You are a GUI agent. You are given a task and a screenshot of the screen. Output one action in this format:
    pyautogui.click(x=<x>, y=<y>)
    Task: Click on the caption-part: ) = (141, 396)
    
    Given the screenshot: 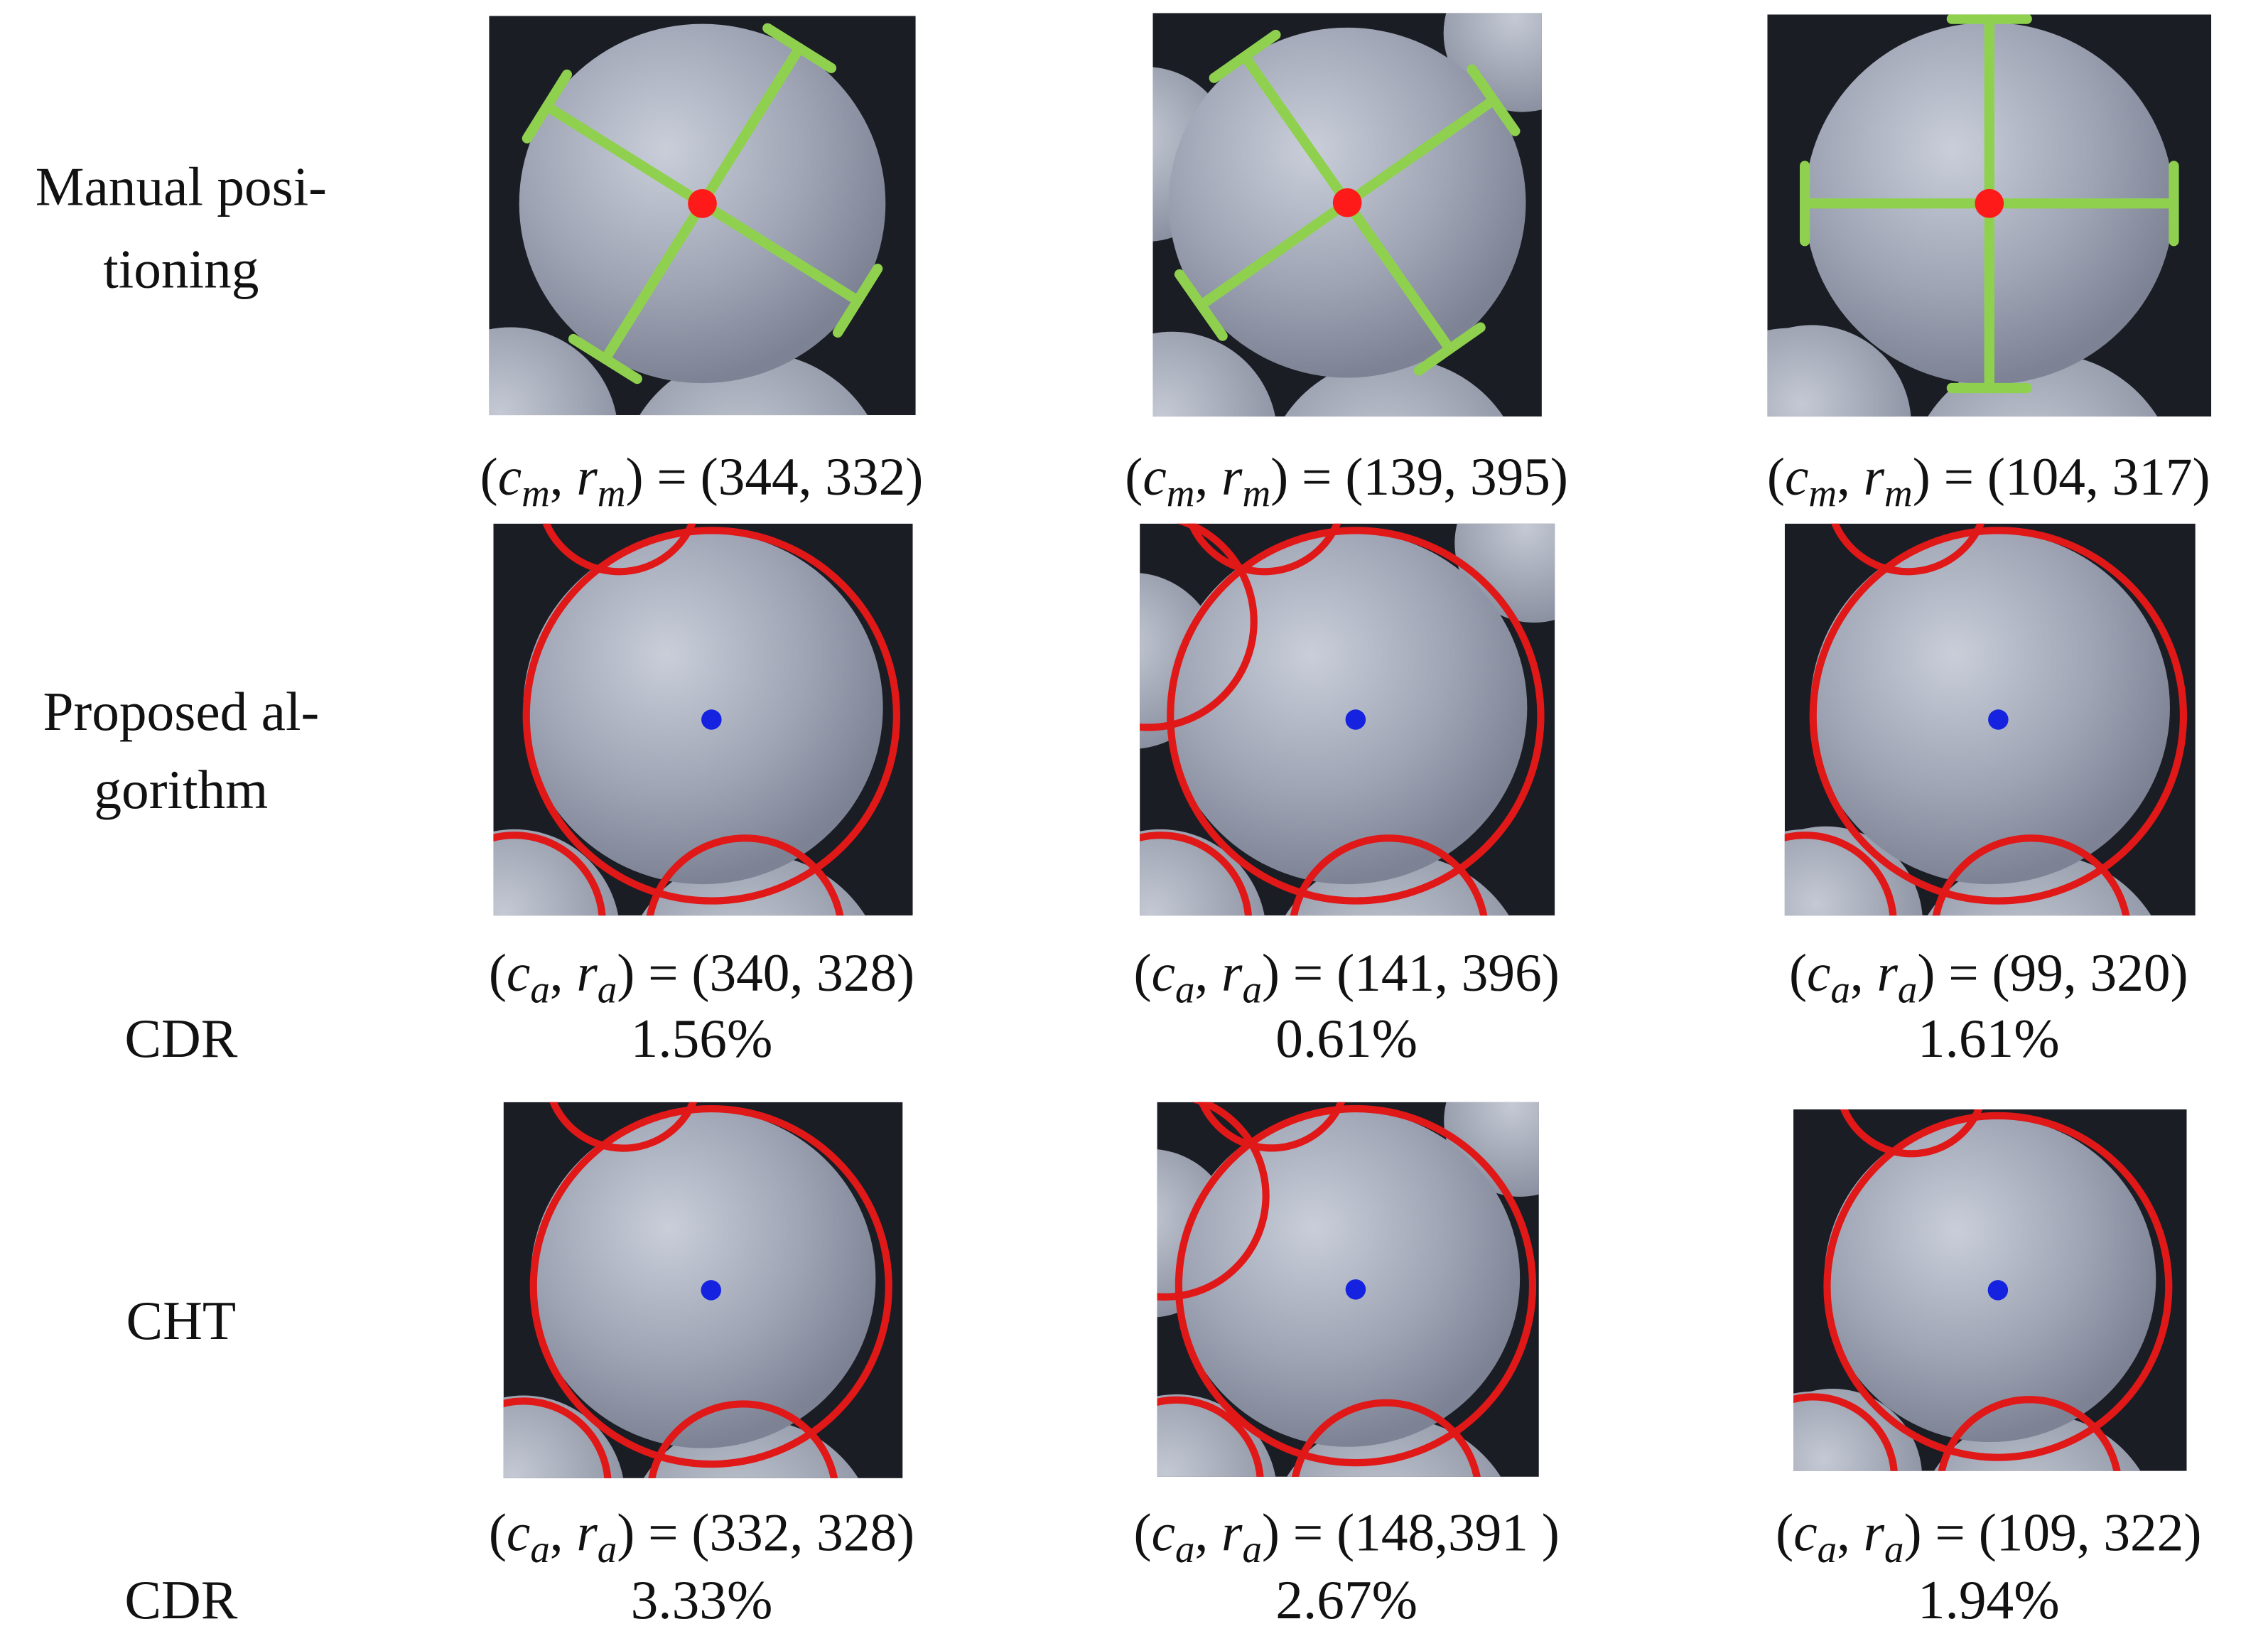 What is the action you would take?
    pyautogui.click(x=1411, y=973)
    